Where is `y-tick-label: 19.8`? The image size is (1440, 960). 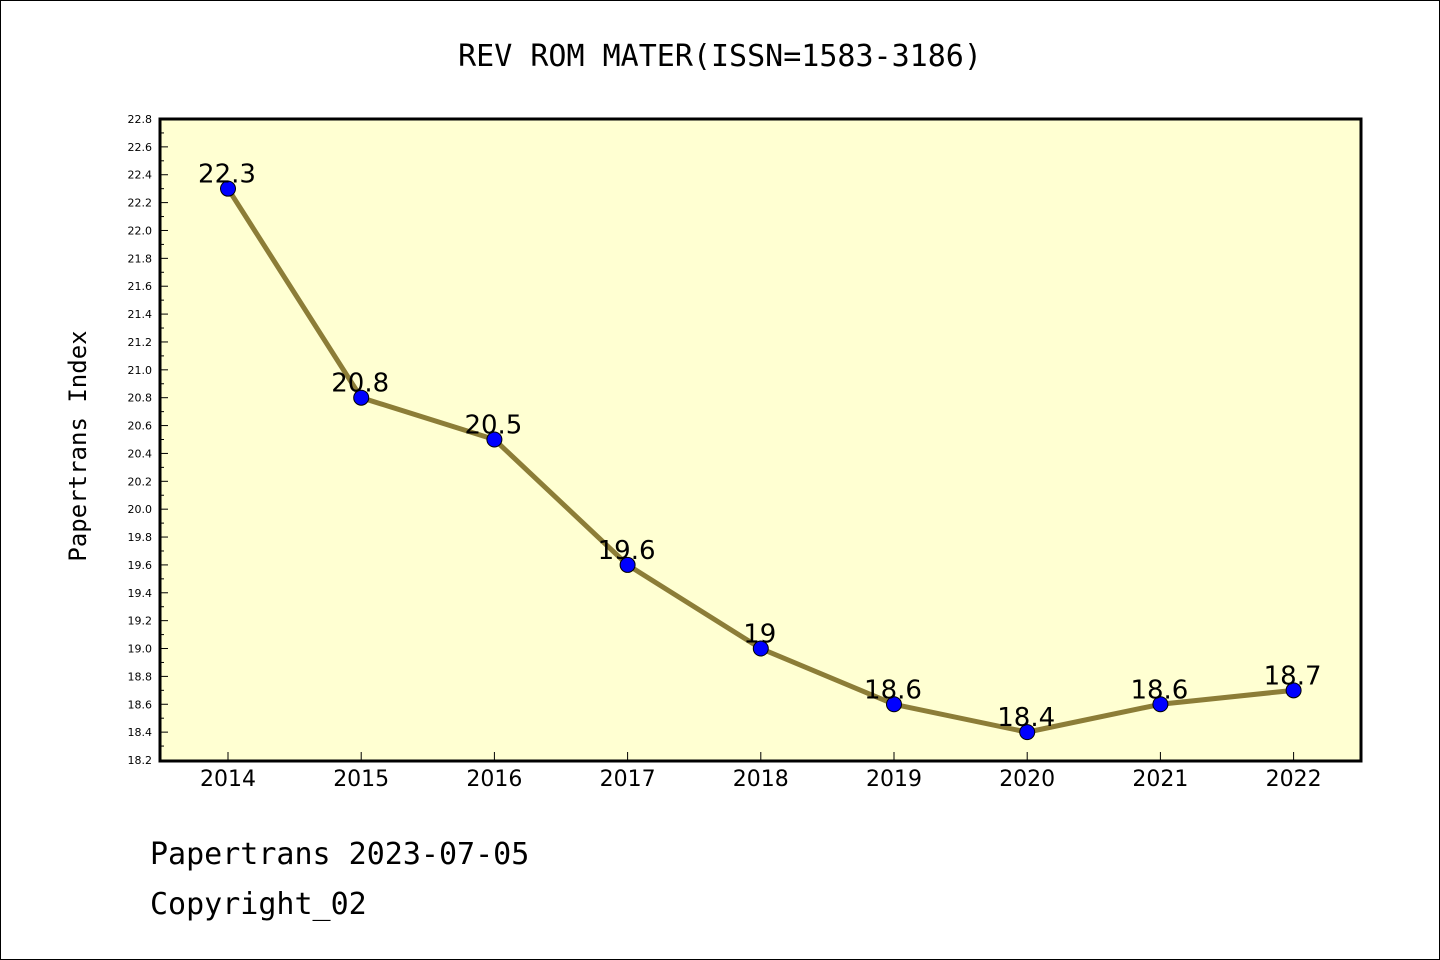
y-tick-label: 19.8 is located at coordinates (140, 537).